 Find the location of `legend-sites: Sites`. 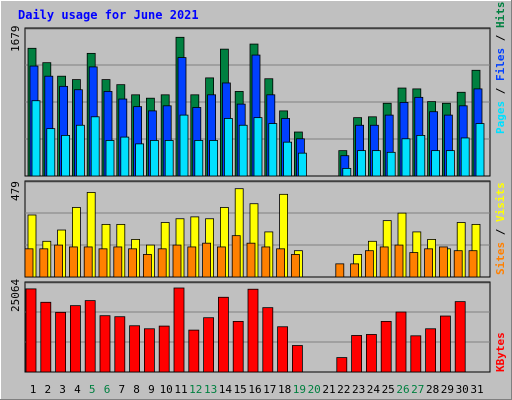

legend-sites: Sites is located at coordinates (500, 258).